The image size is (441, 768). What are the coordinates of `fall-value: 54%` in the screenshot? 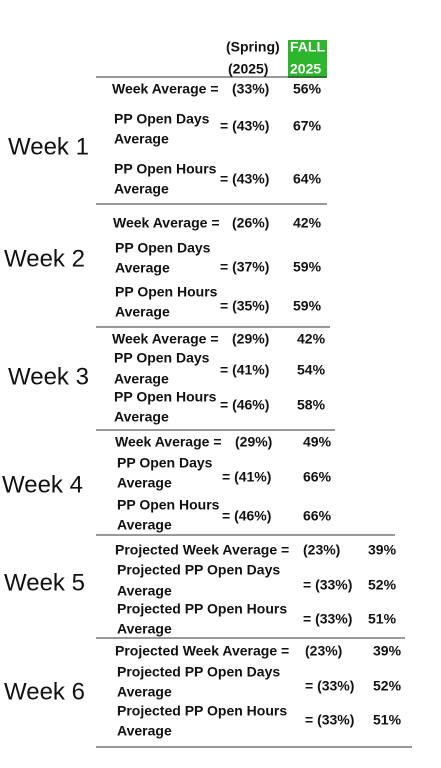 It's located at (311, 370).